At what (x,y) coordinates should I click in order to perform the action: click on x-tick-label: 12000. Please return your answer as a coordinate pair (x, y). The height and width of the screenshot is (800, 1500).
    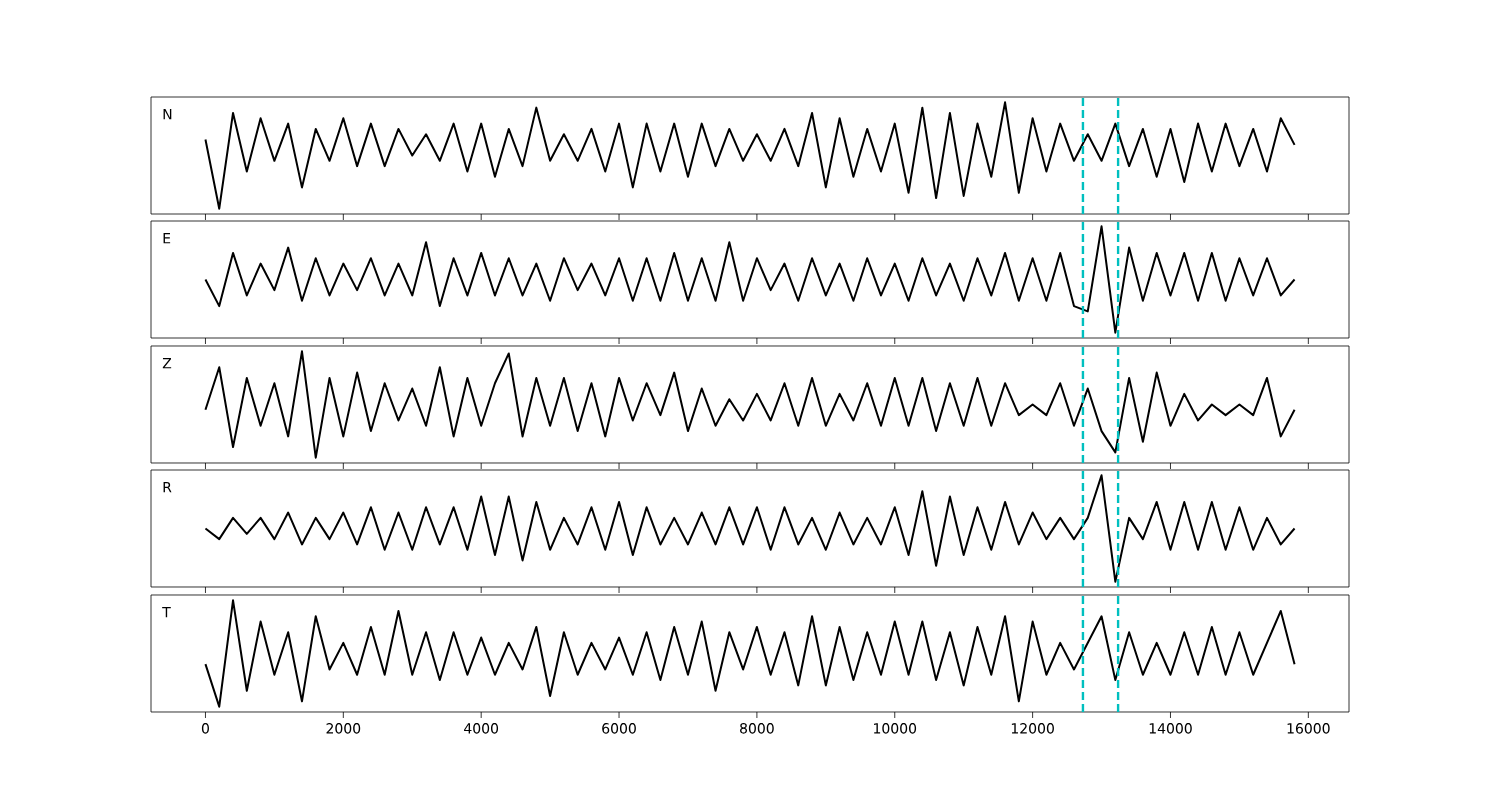
    Looking at the image, I should click on (1032, 728).